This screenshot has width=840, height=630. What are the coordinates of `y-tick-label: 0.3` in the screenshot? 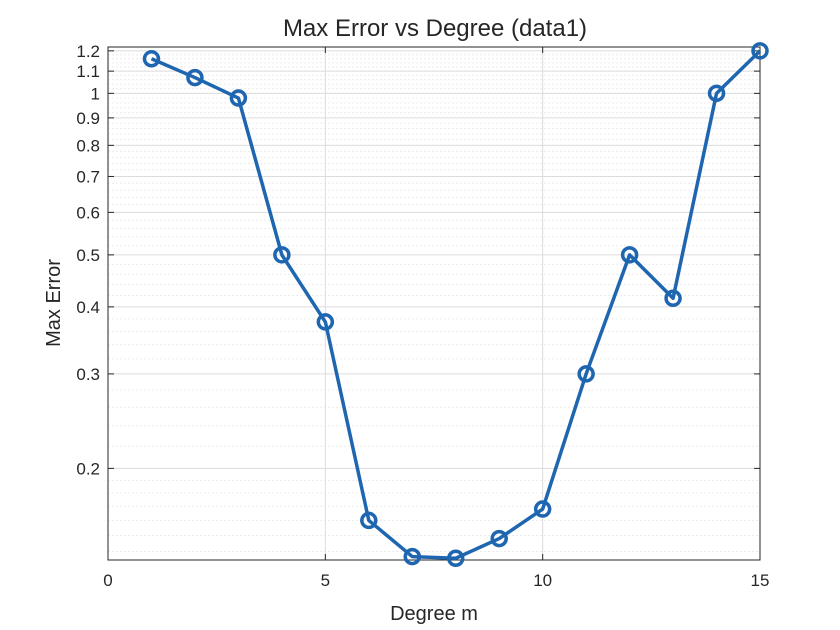 It's located at (88, 374).